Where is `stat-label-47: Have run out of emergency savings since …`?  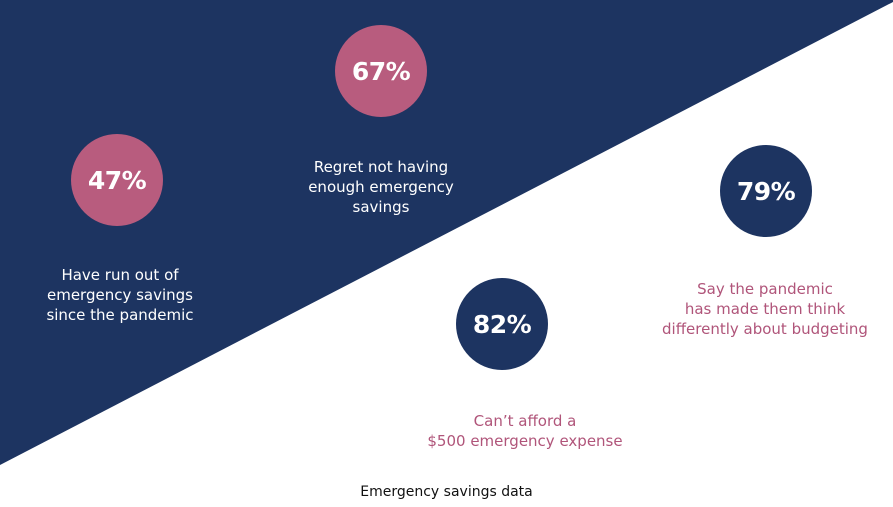
stat-label-47: Have run out of emergency savings since … is located at coordinates (120, 295).